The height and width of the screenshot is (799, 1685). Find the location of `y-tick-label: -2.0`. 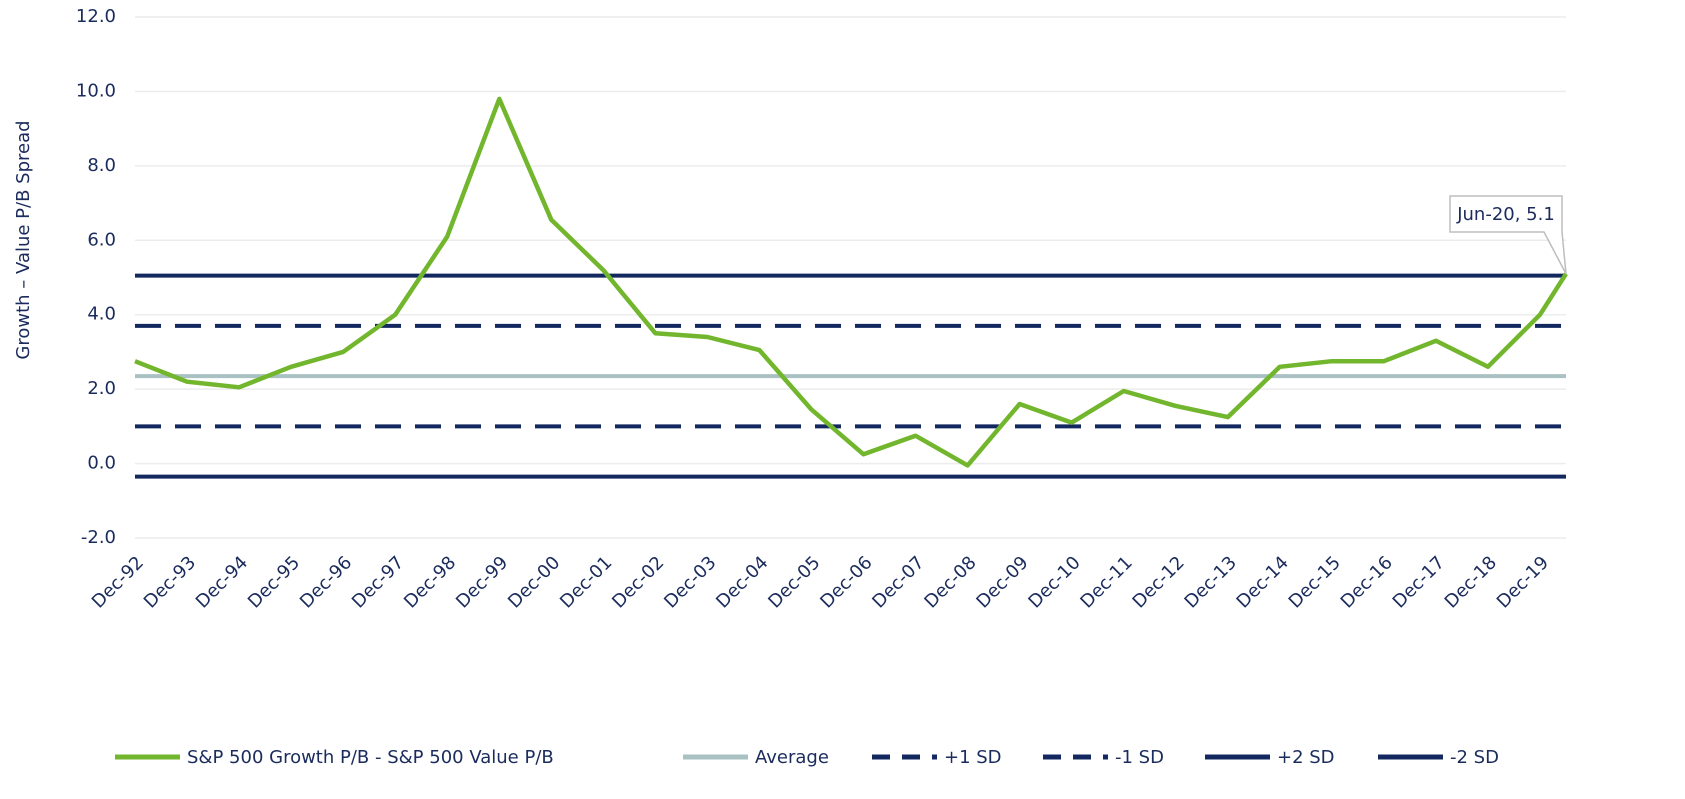

y-tick-label: -2.0 is located at coordinates (98, 537).